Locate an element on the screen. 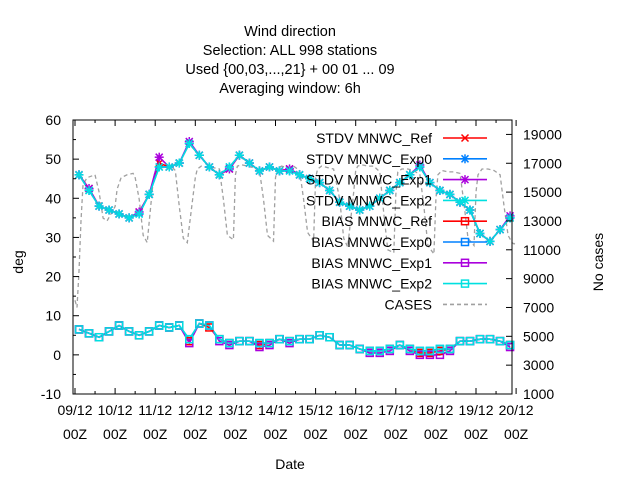 This screenshot has height=480, width=640. legend-label-cases: CASES is located at coordinates (408, 304).